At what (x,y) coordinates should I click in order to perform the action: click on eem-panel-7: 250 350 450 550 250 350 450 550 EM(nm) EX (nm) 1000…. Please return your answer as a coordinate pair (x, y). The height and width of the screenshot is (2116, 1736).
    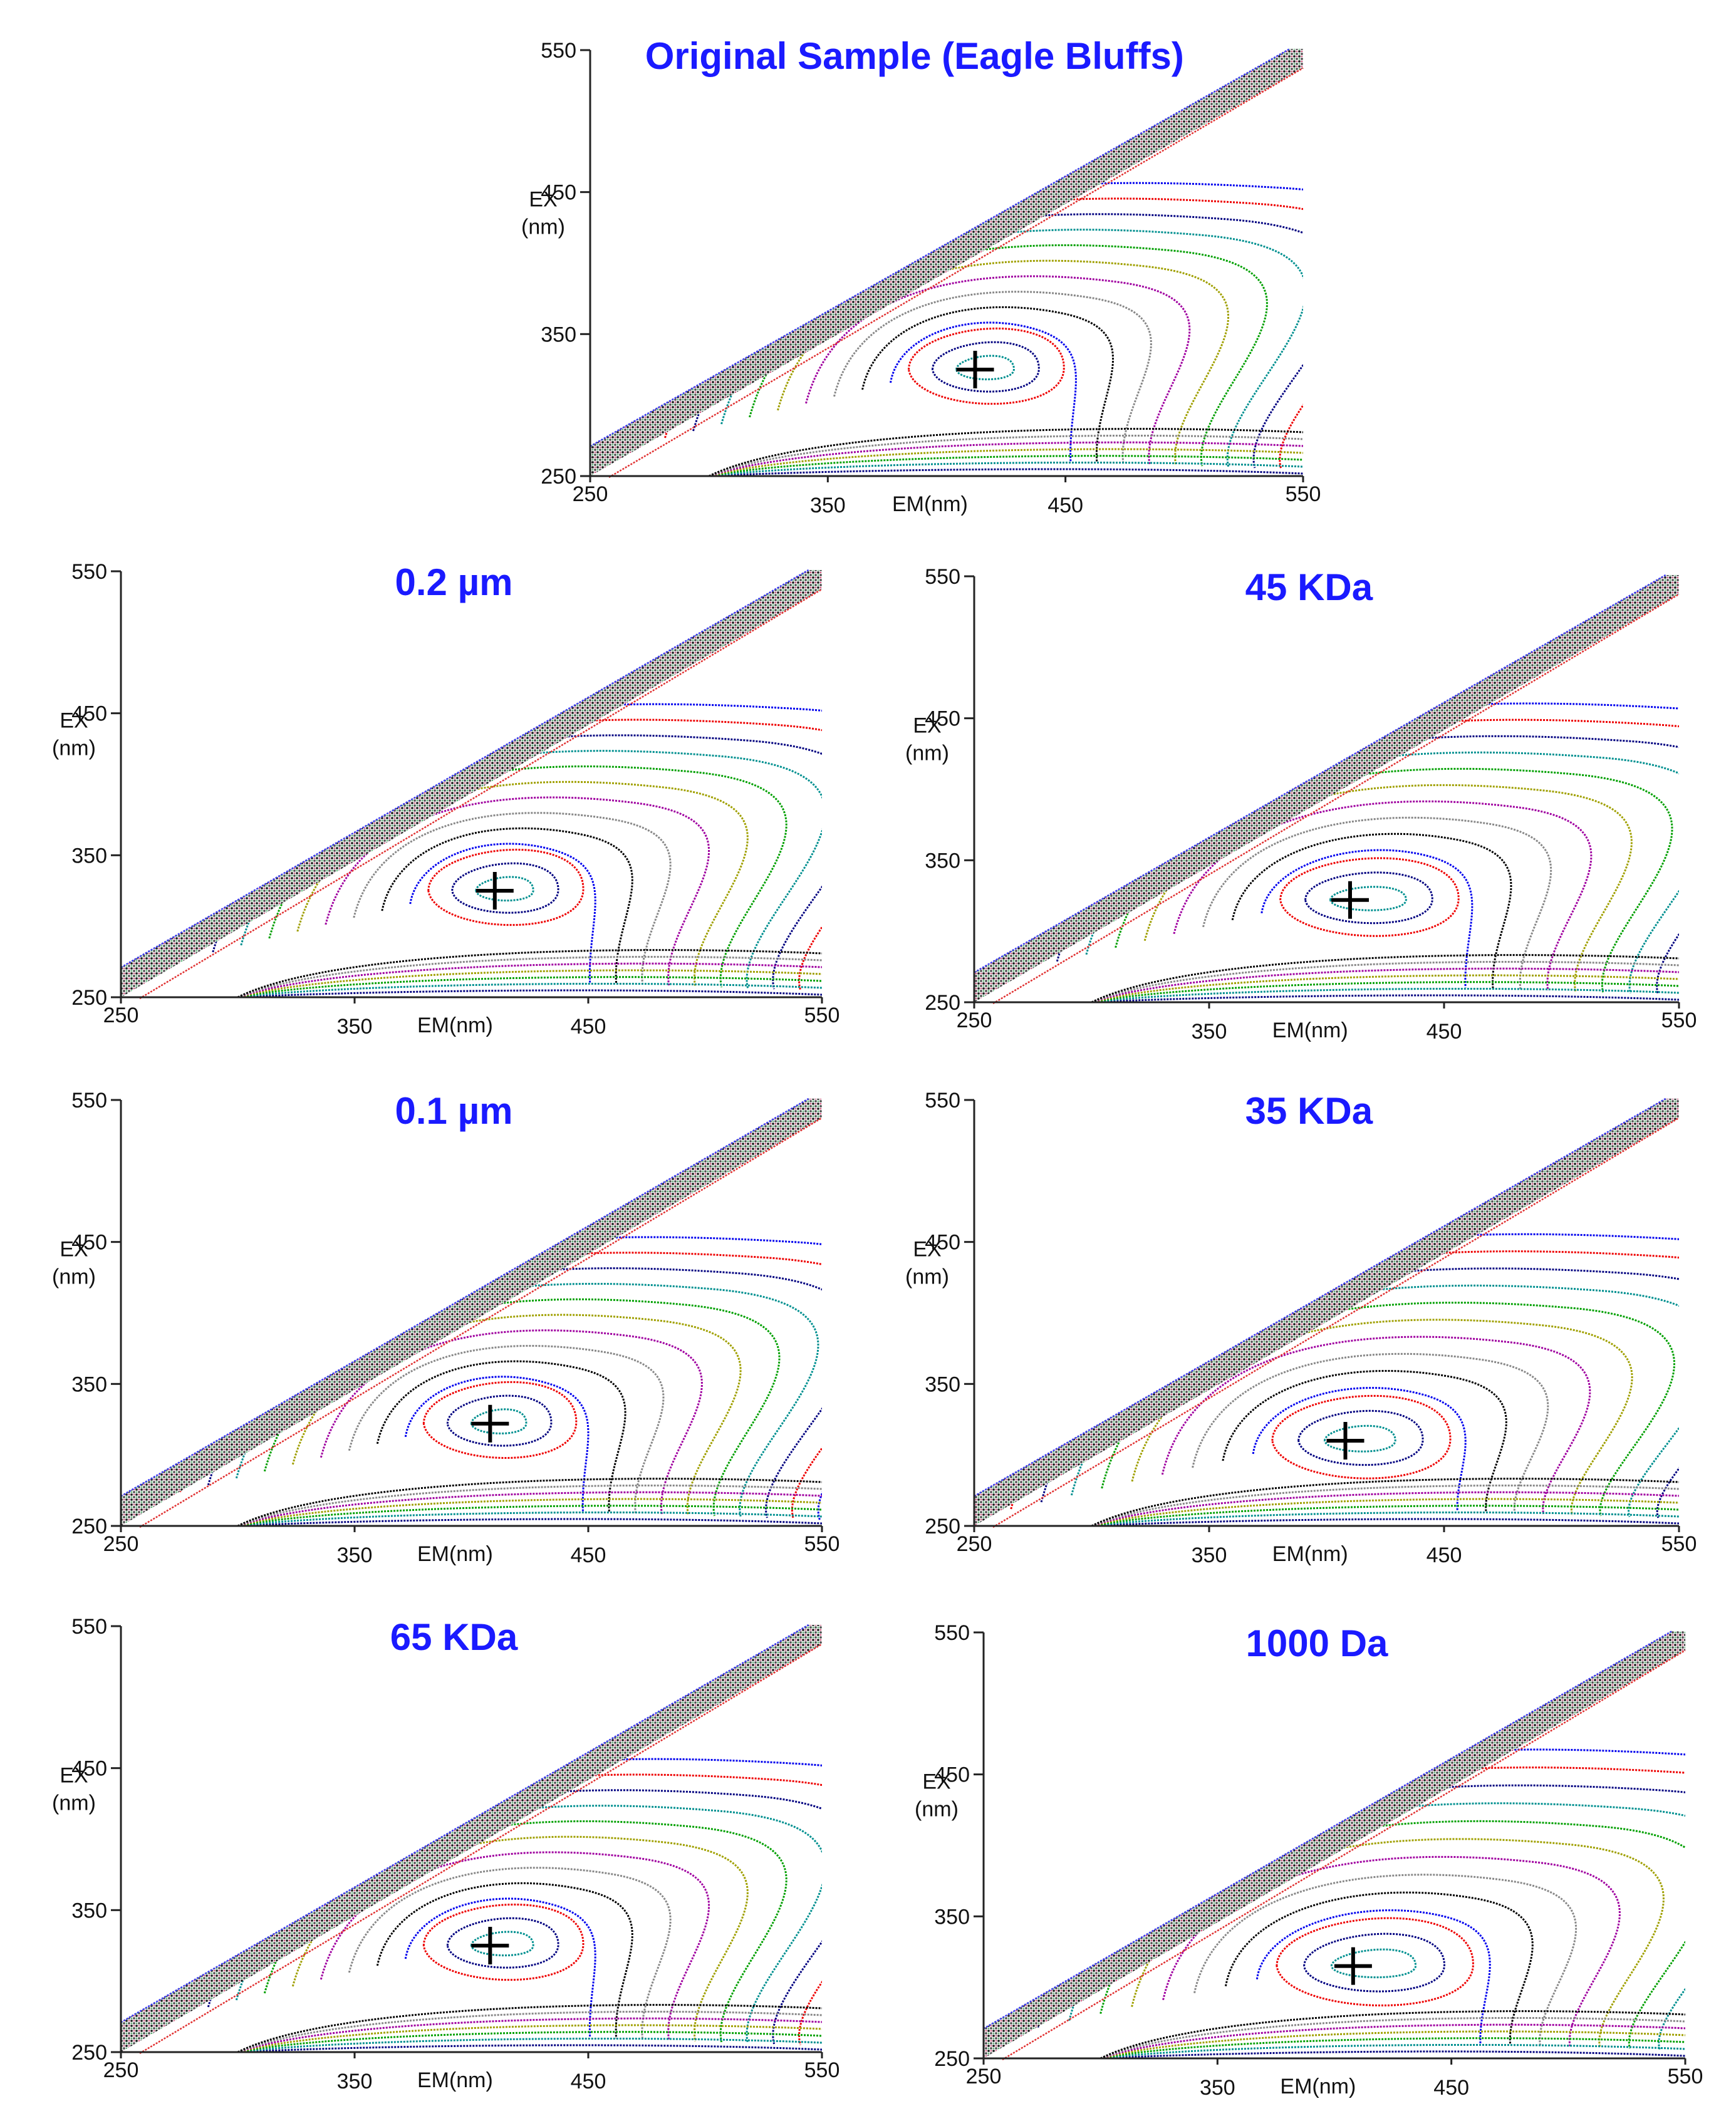
    Looking at the image, I should click on (1309, 1860).